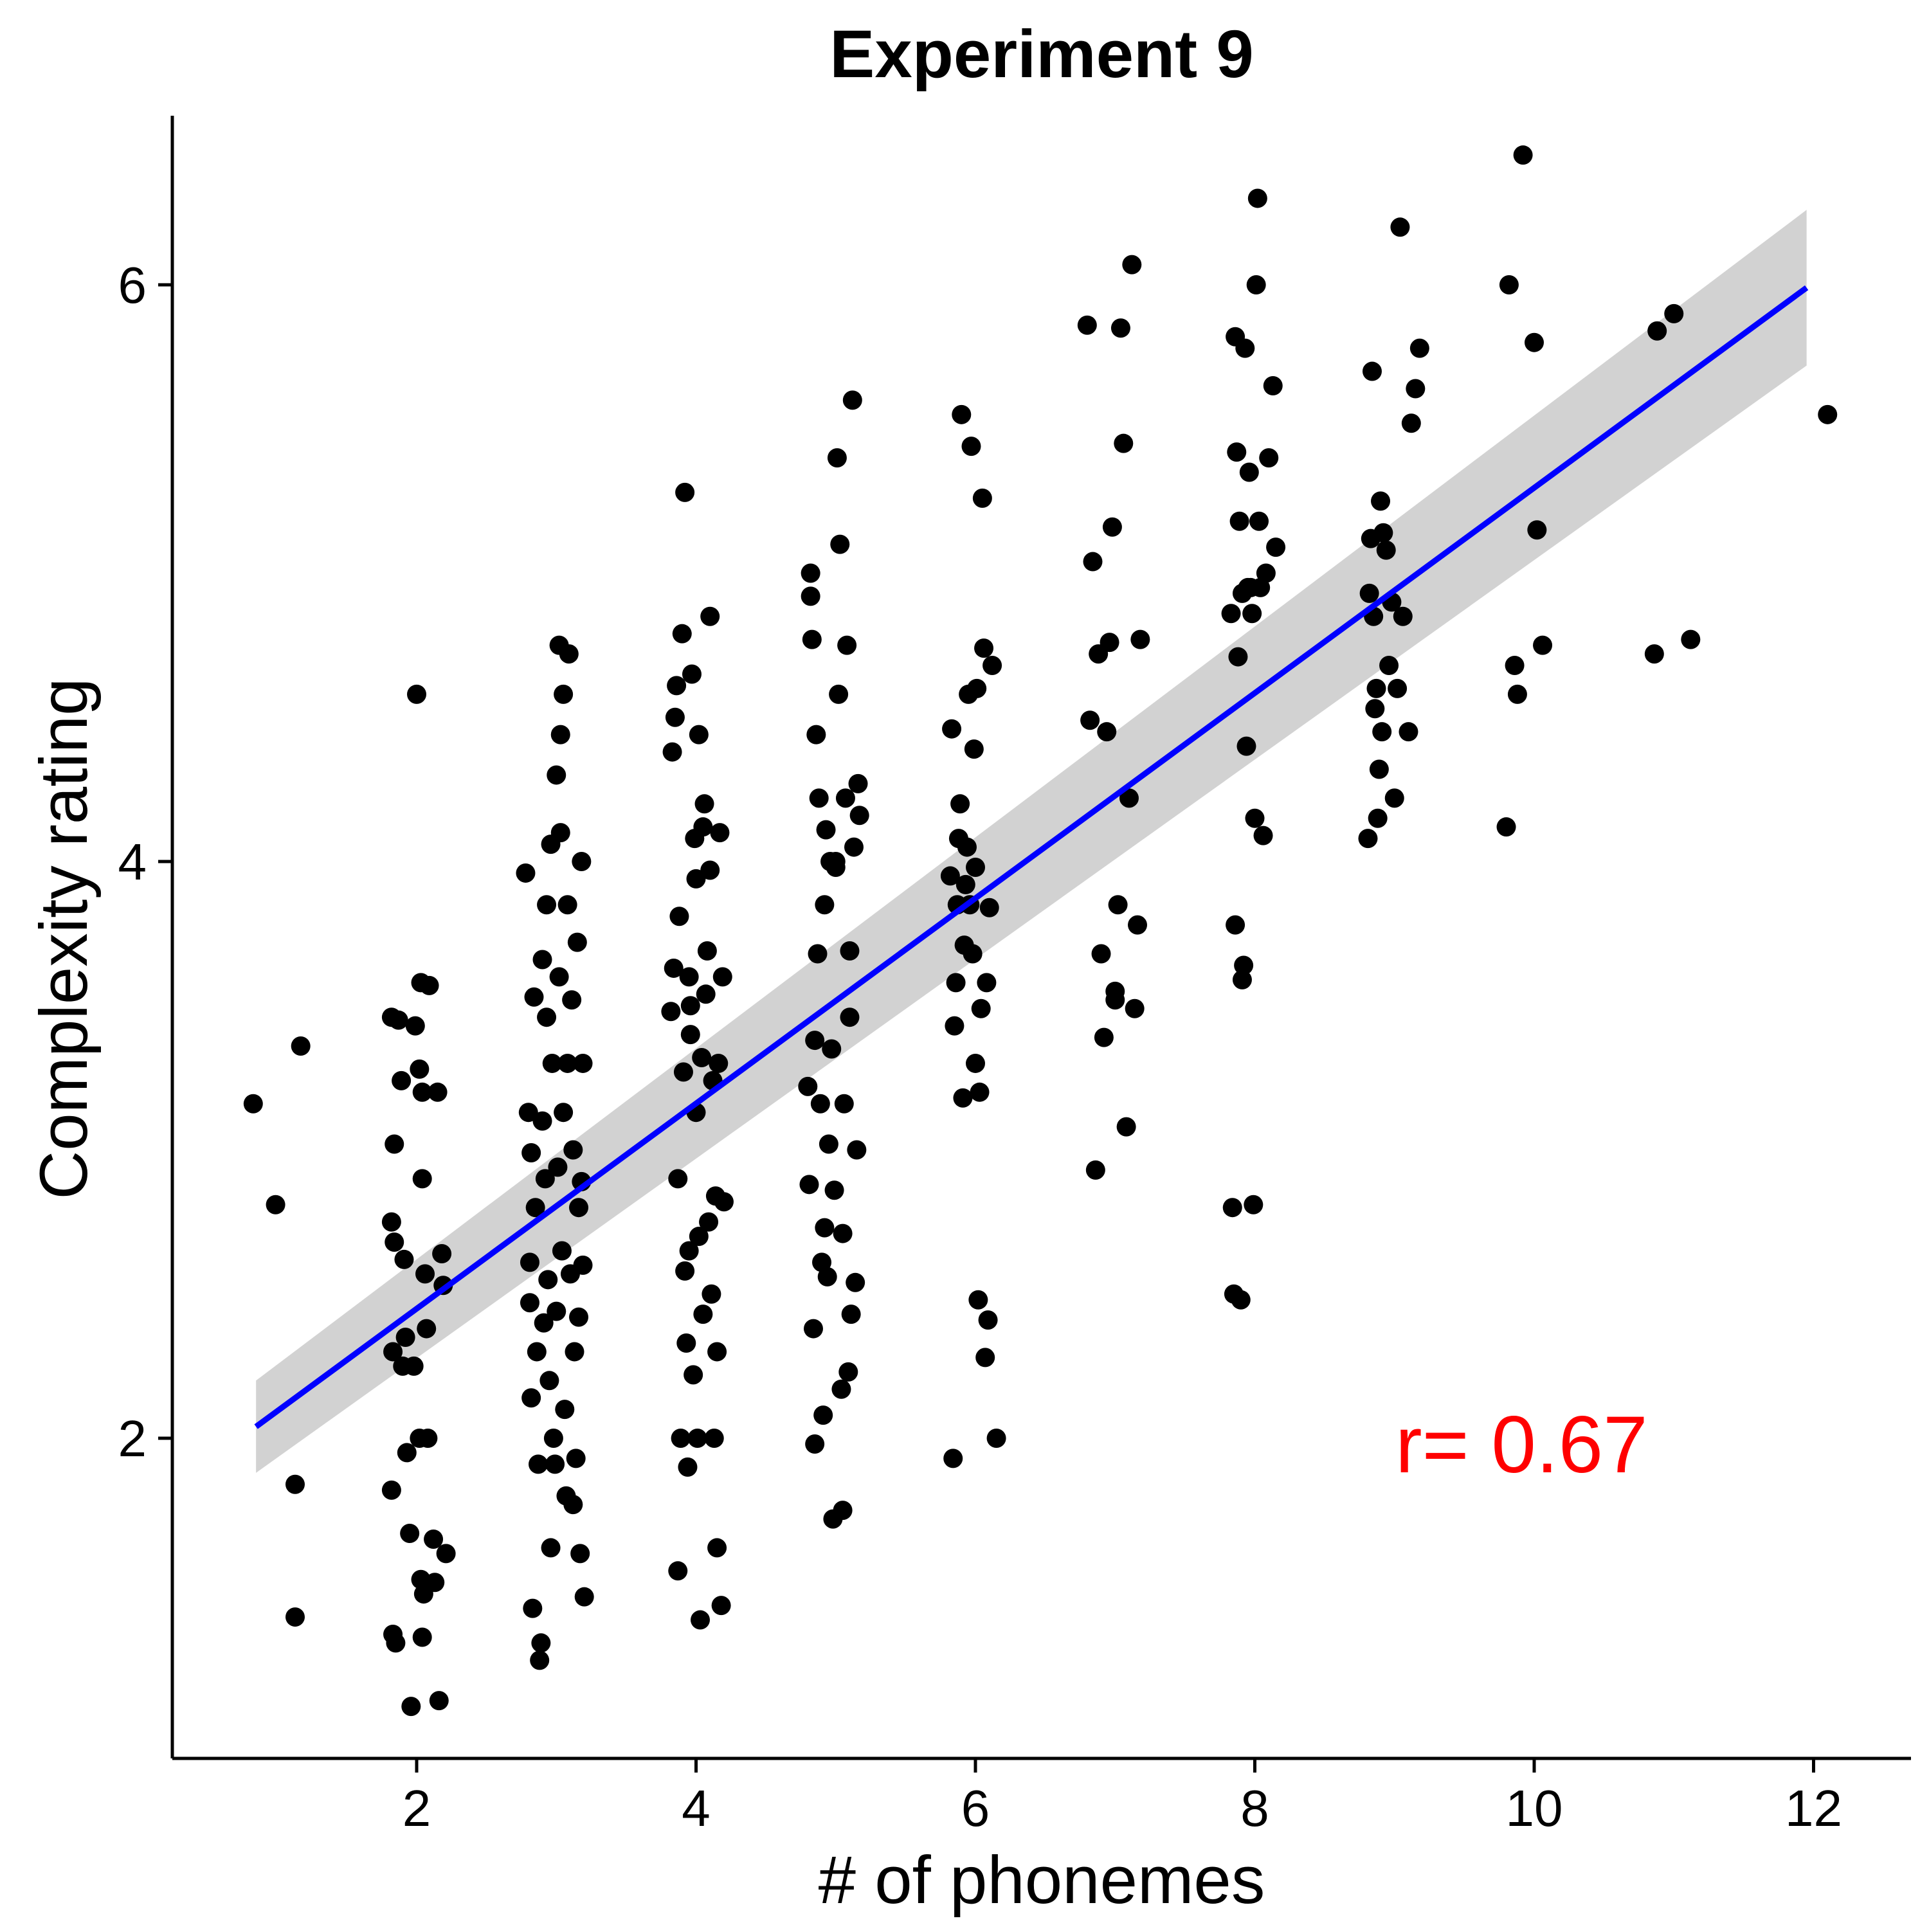 The image size is (1929, 1932). What do you see at coordinates (132, 861) in the screenshot?
I see `y-tick-label: 4` at bounding box center [132, 861].